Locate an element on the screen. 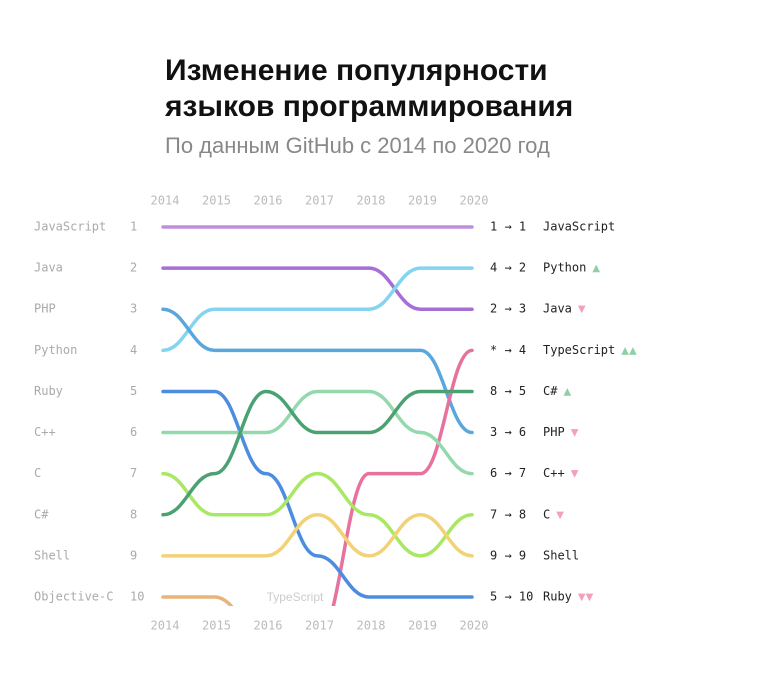 The height and width of the screenshot is (678, 783). right-label: Python is located at coordinates (564, 268).